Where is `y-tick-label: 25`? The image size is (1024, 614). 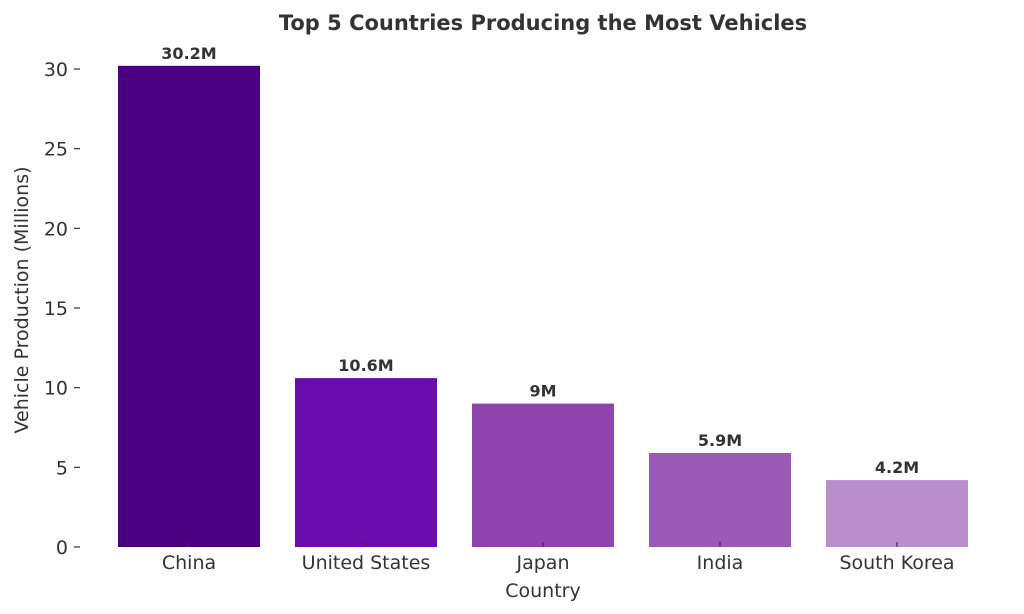 y-tick-label: 25 is located at coordinates (56, 150).